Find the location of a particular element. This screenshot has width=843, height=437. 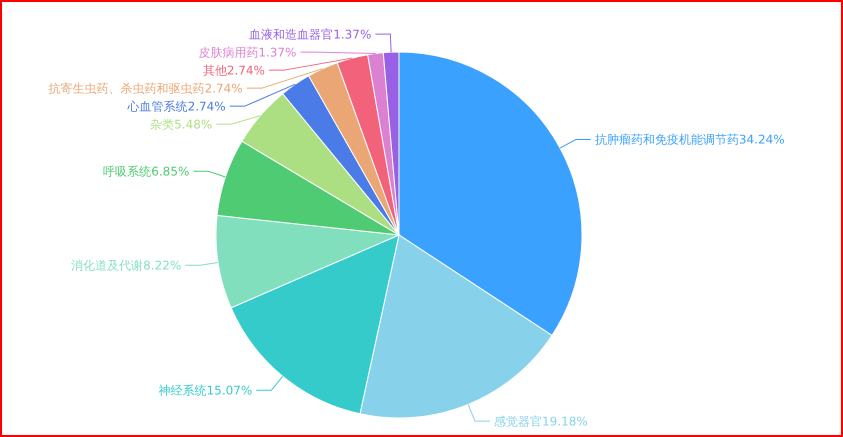

slice-label: 抗肿瘤药和免疫机能调节药34.24% is located at coordinates (689, 139).